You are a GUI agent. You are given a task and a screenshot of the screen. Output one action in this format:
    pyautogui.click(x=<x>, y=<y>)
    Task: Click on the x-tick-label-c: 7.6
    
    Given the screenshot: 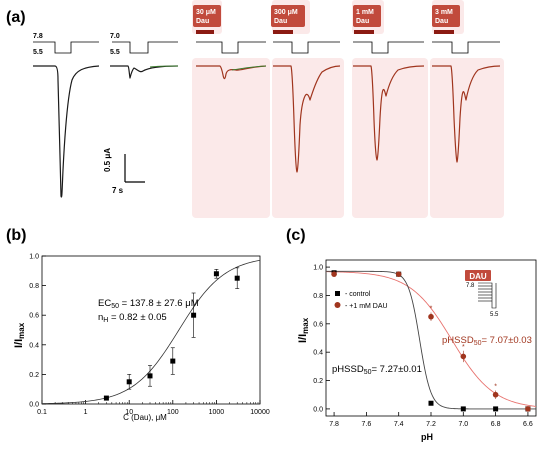 What is the action you would take?
    pyautogui.click(x=367, y=424)
    